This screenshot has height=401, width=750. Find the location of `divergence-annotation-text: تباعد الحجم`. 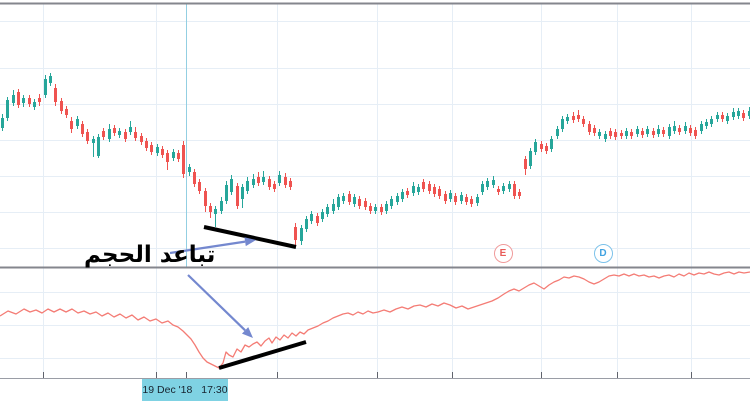

divergence-annotation-text: تباعد الحجم is located at coordinates (150, 255).